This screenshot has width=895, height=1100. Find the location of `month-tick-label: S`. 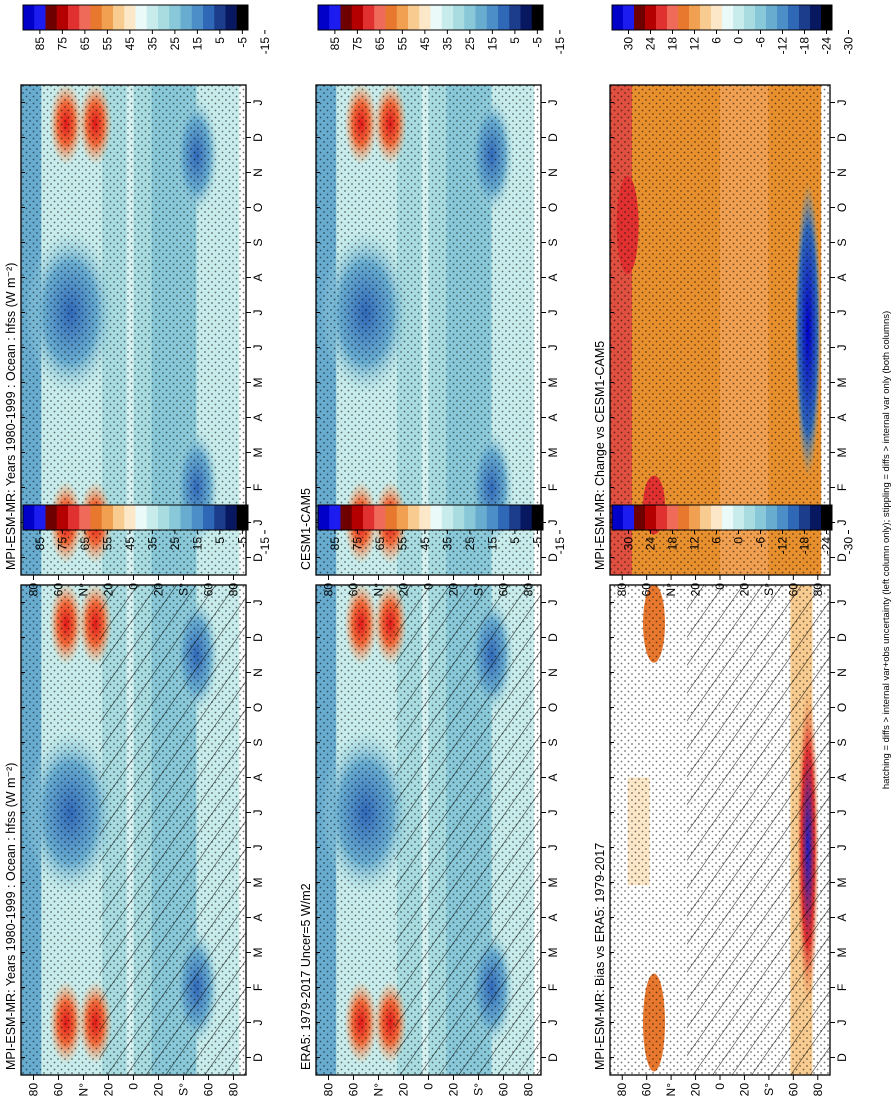

month-tick-label: S is located at coordinates (842, 242).